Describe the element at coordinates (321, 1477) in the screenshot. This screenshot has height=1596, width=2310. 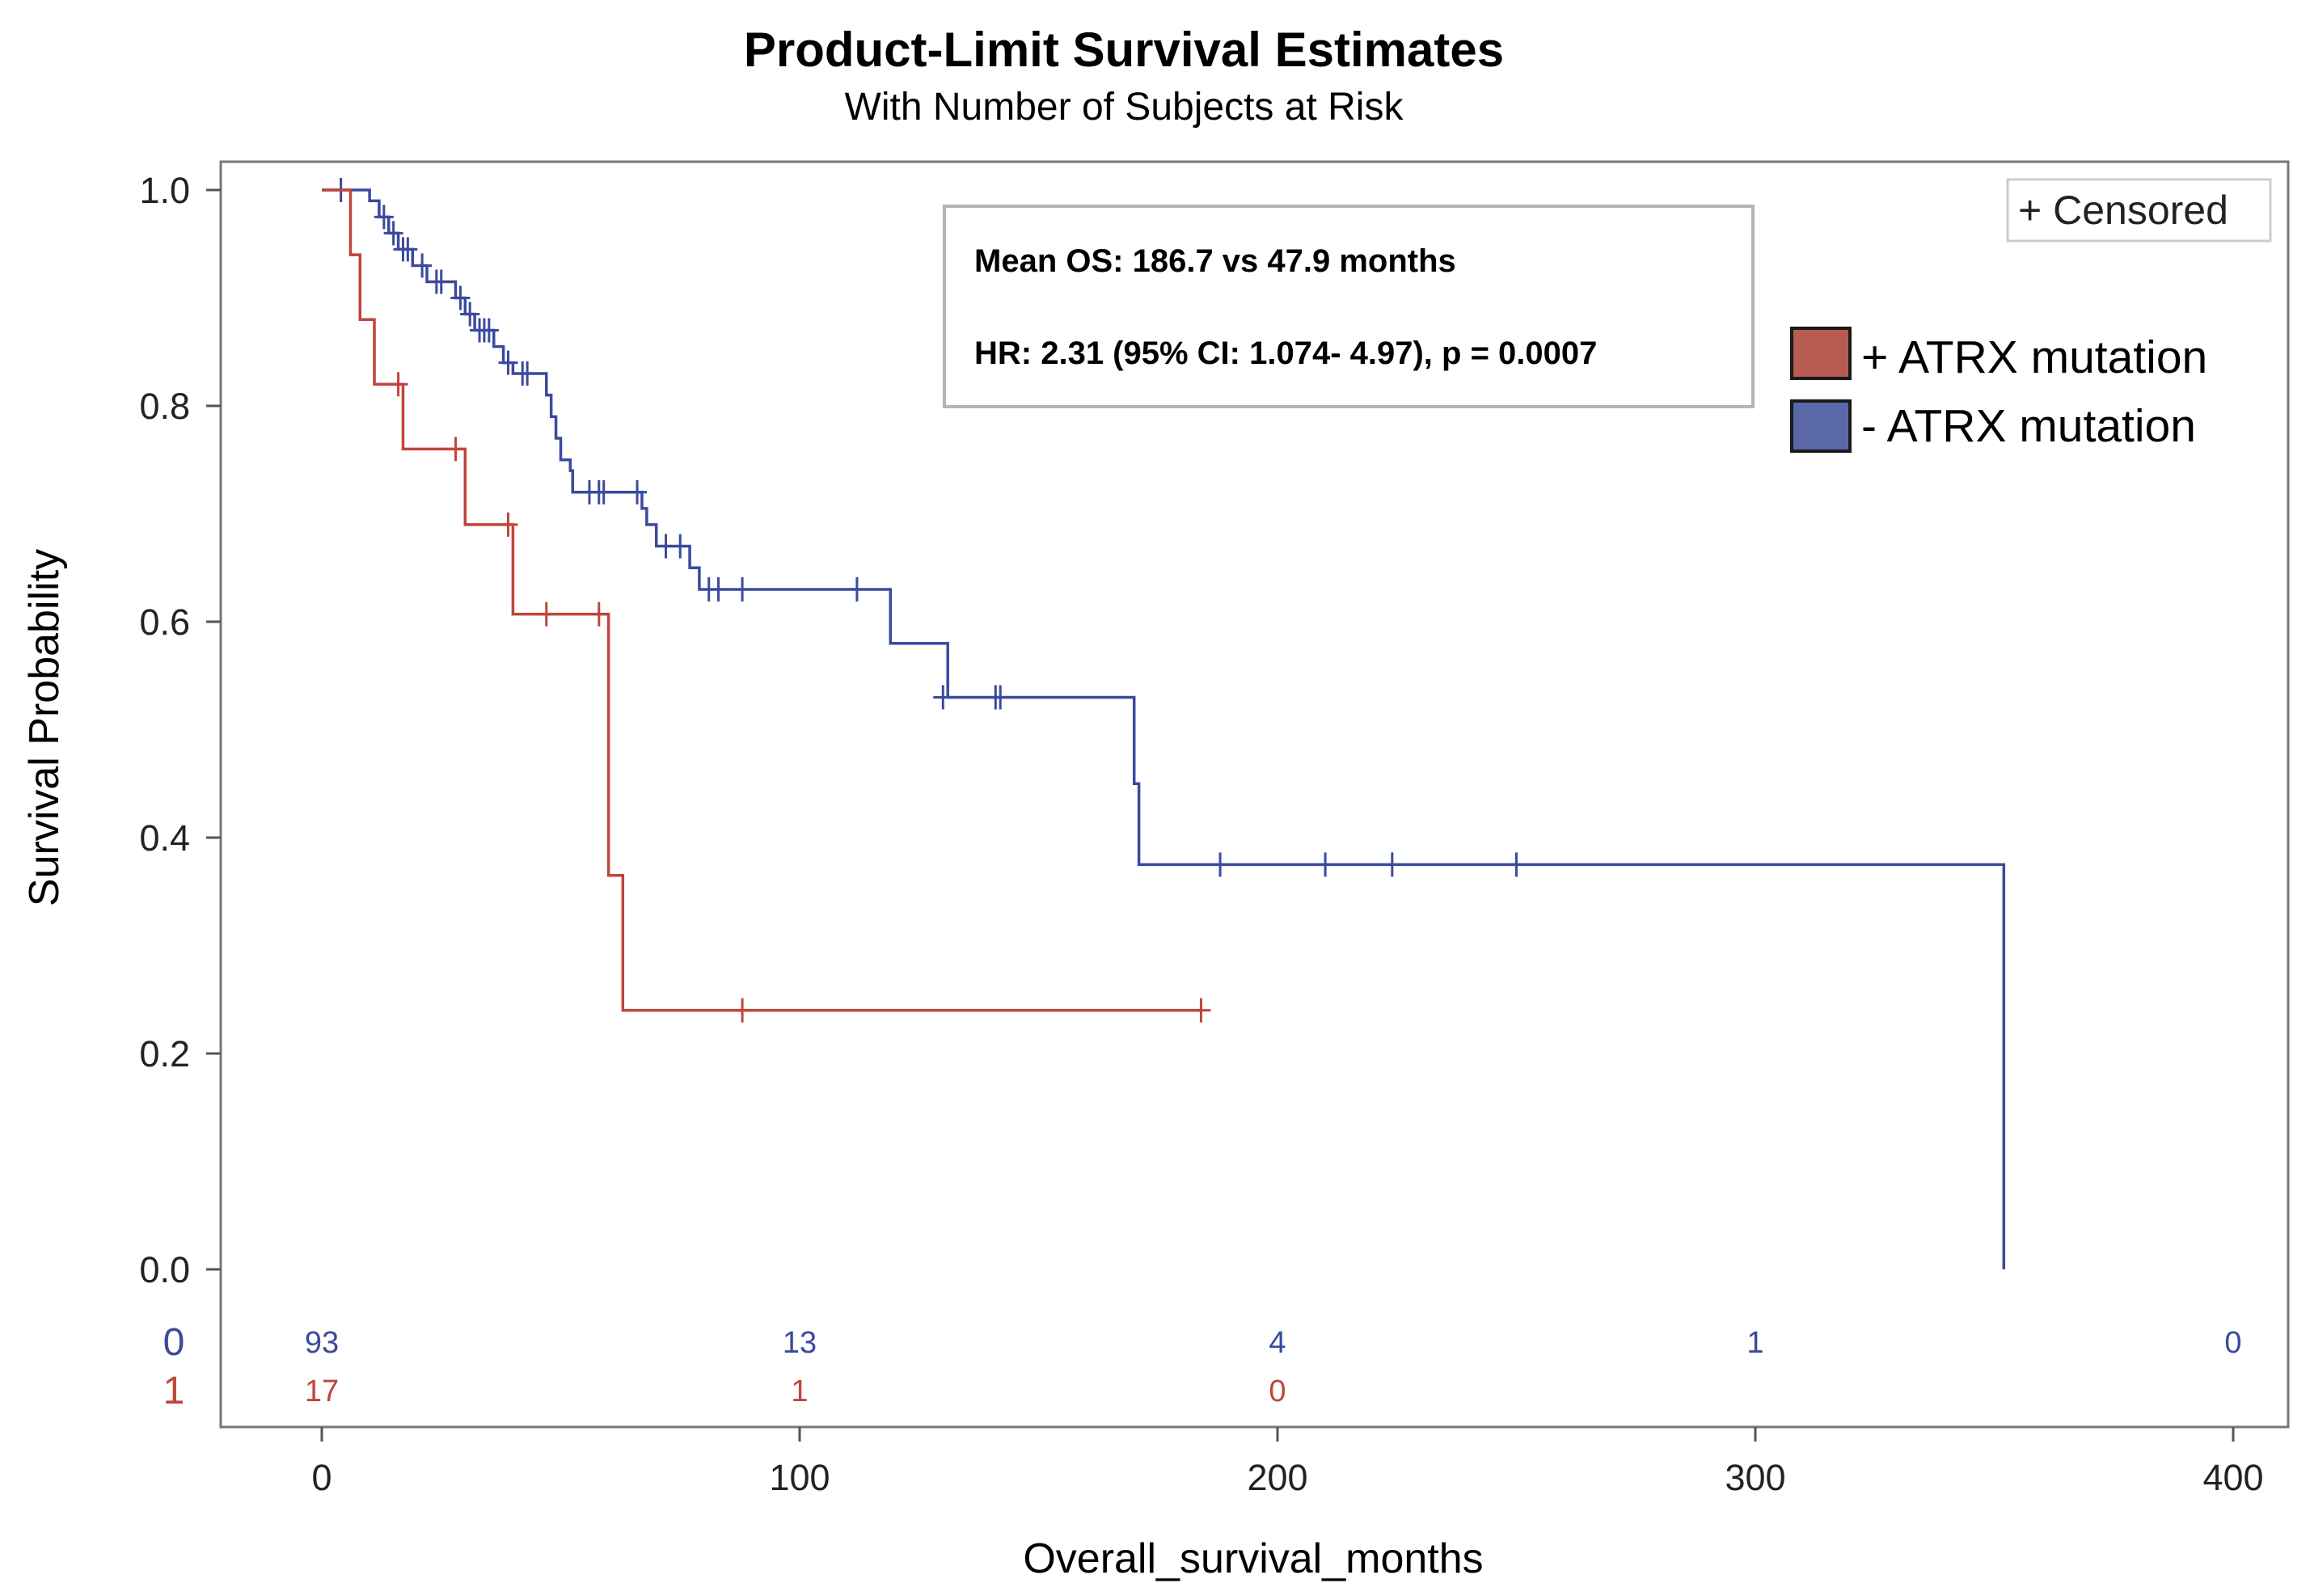
I see `x-tick-label: 0` at that location.